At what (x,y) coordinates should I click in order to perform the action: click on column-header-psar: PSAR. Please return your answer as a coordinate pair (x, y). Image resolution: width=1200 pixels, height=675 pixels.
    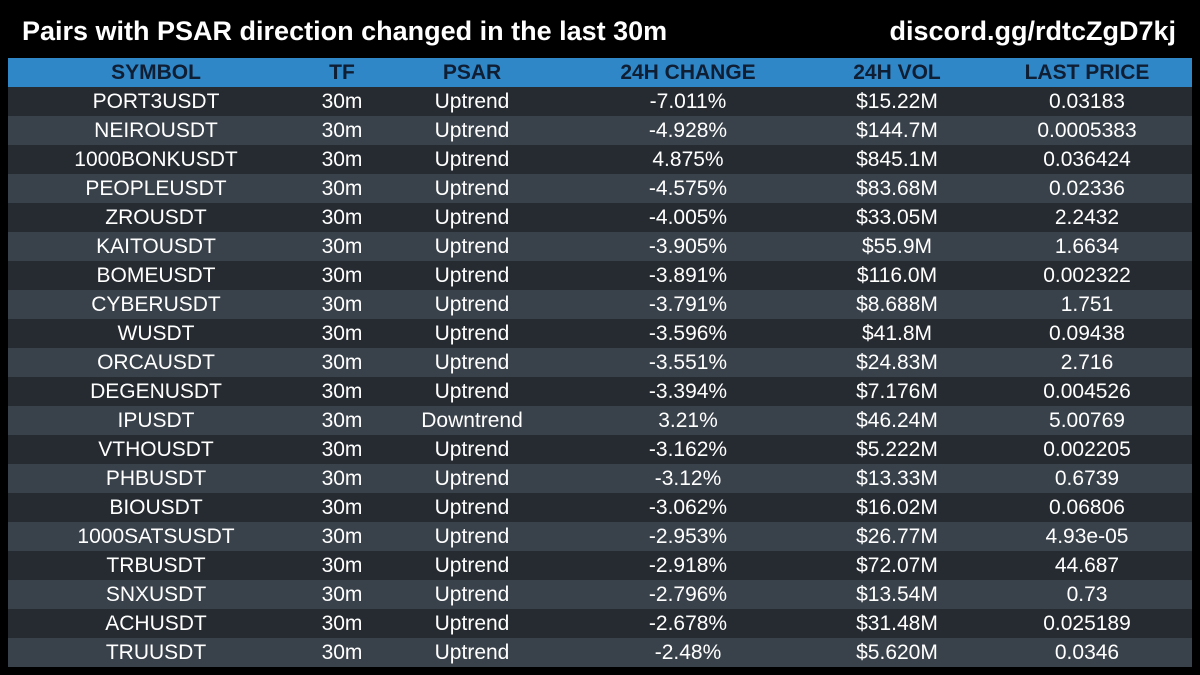
    Looking at the image, I should click on (472, 72).